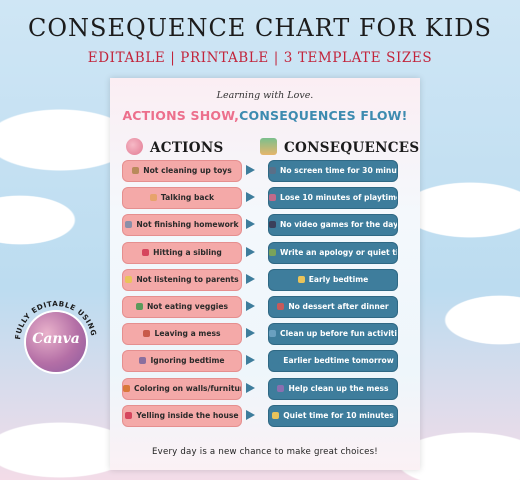 This screenshot has width=520, height=480. What do you see at coordinates (187, 252) in the screenshot?
I see `action-label: Hitting a sibling` at bounding box center [187, 252].